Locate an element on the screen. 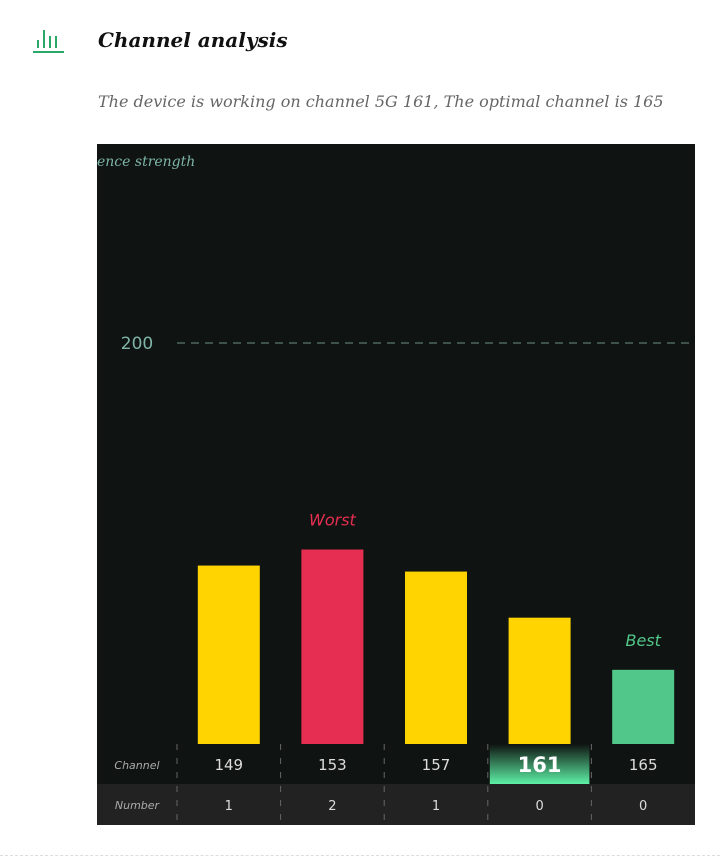  annotation-worst: Worst is located at coordinates (333, 520).